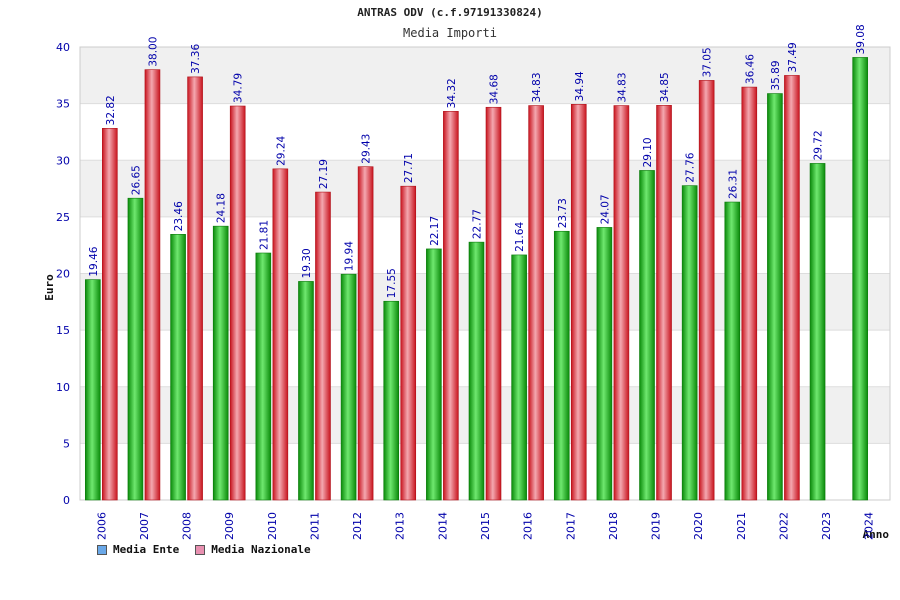 The image size is (900, 600). I want to click on data-label: 36.46, so click(750, 69).